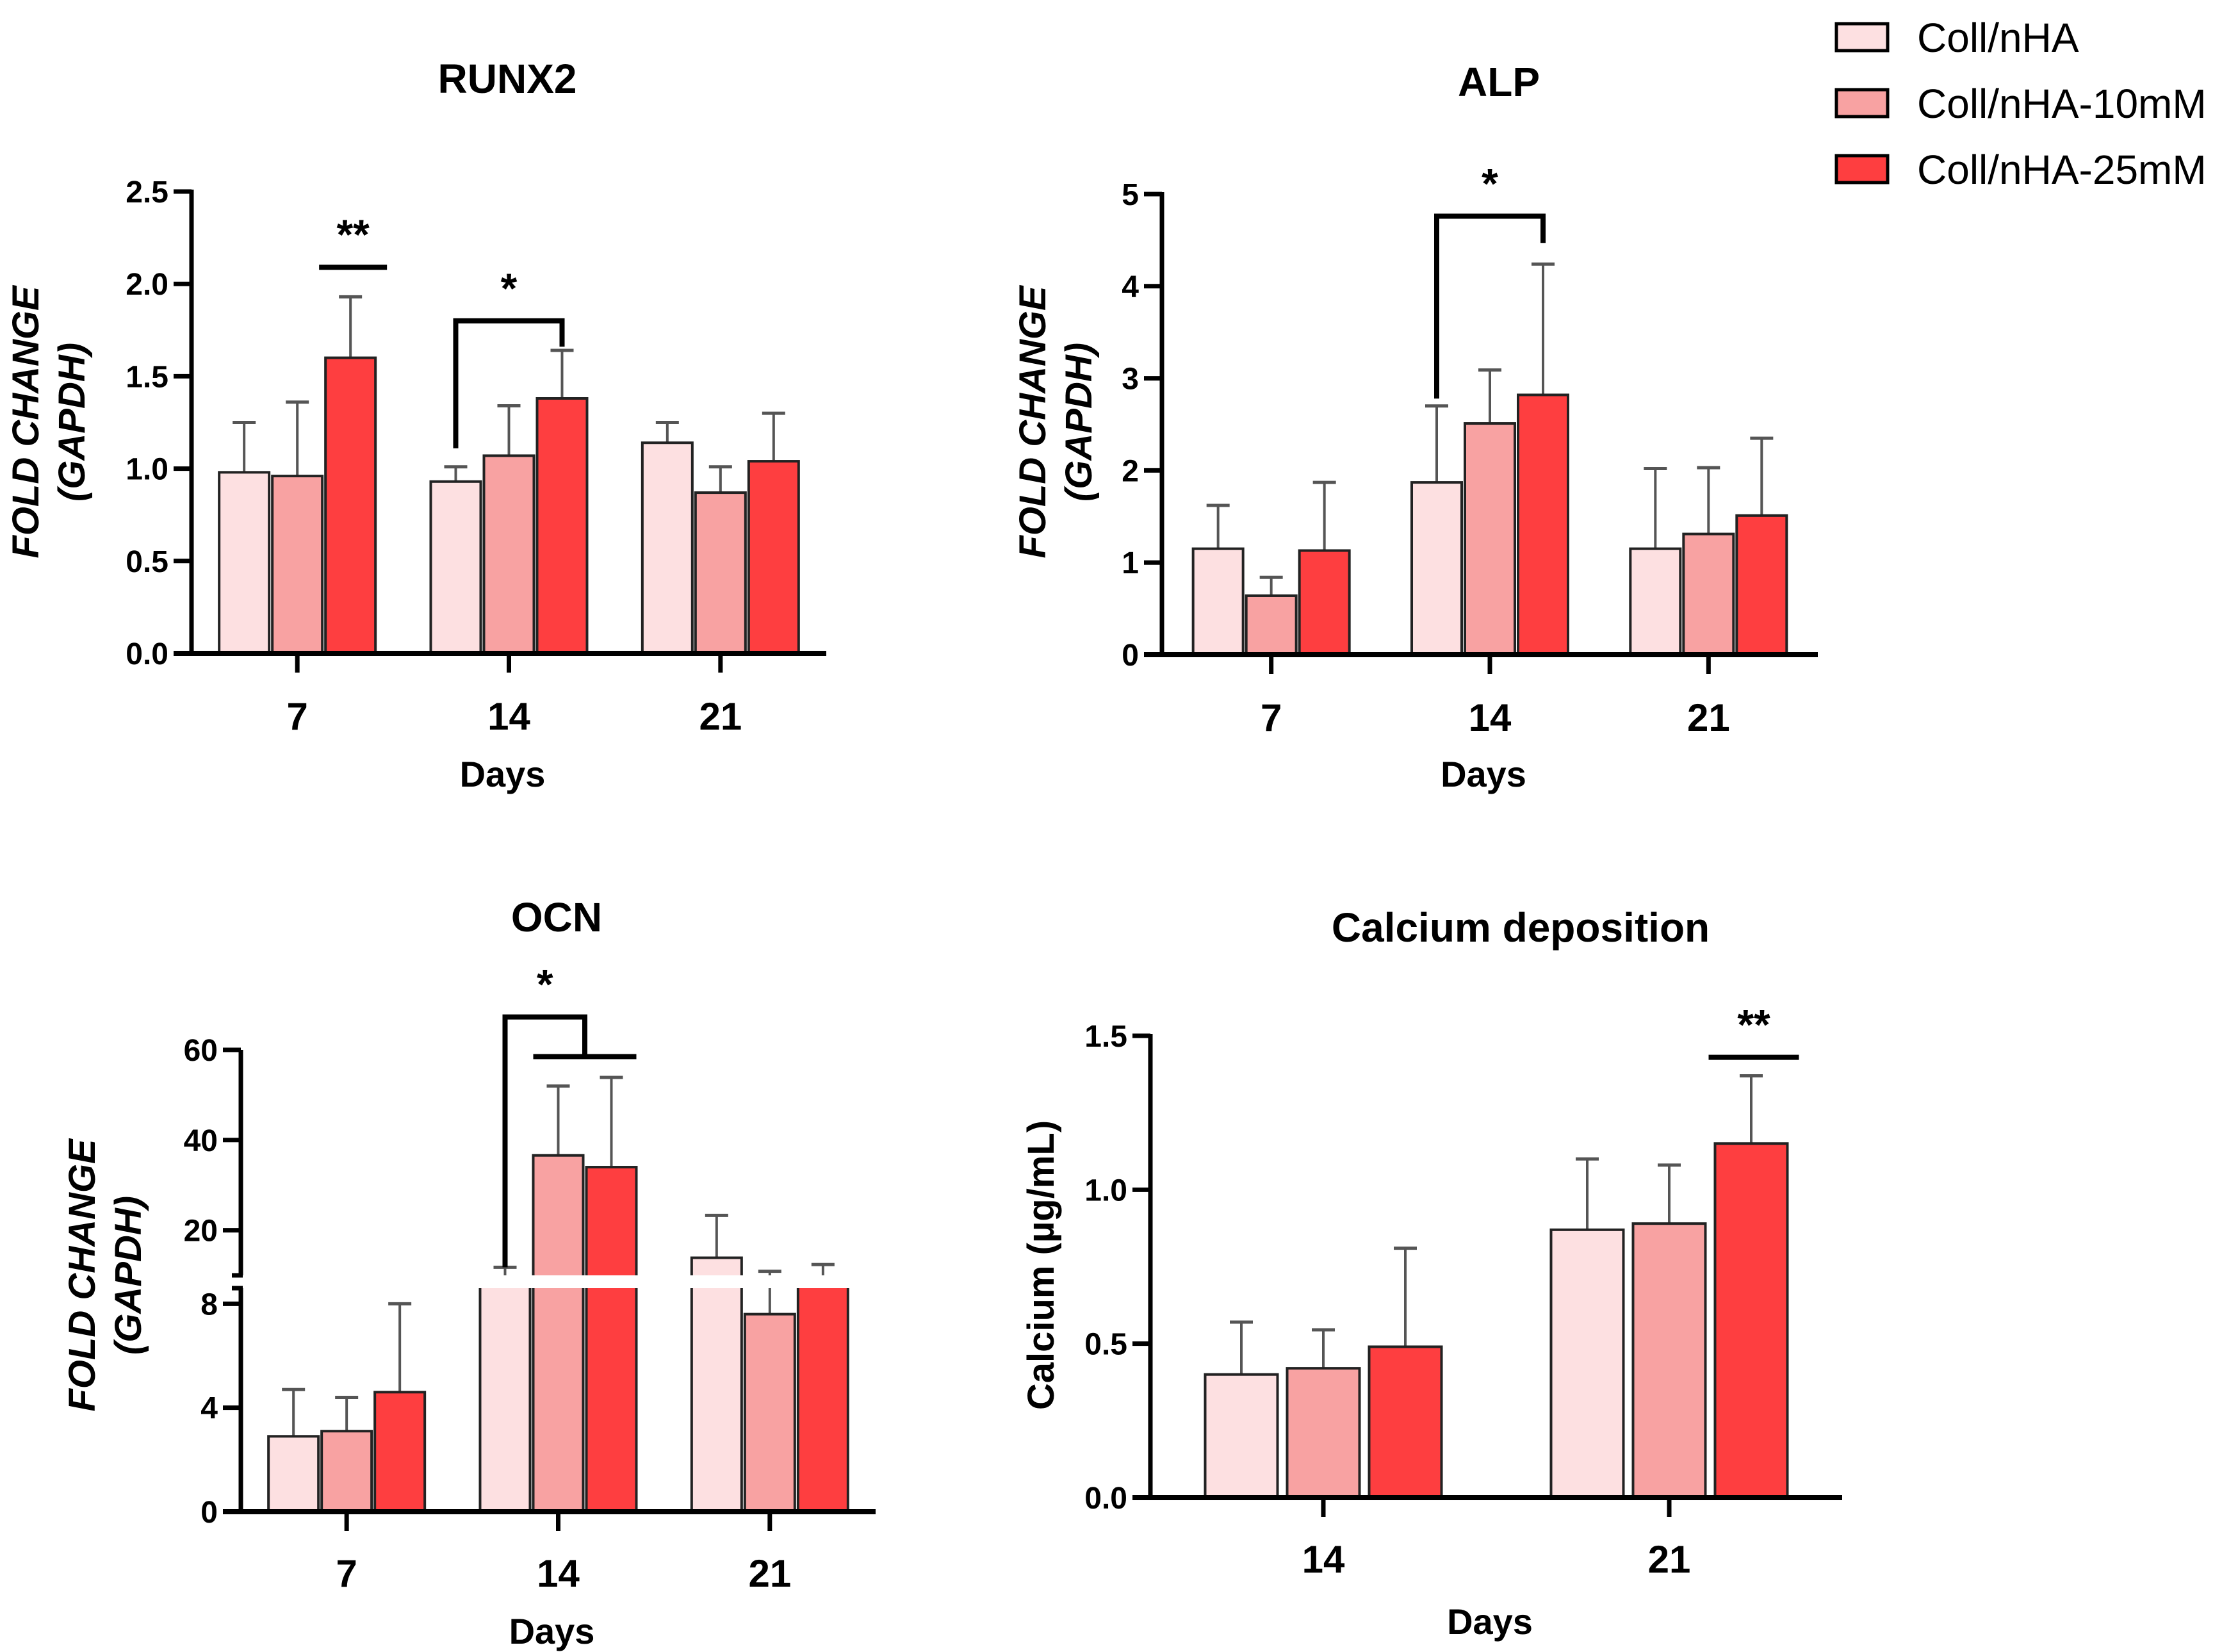  Describe the element at coordinates (201, 1141) in the screenshot. I see `y-tick-label: 40` at that location.